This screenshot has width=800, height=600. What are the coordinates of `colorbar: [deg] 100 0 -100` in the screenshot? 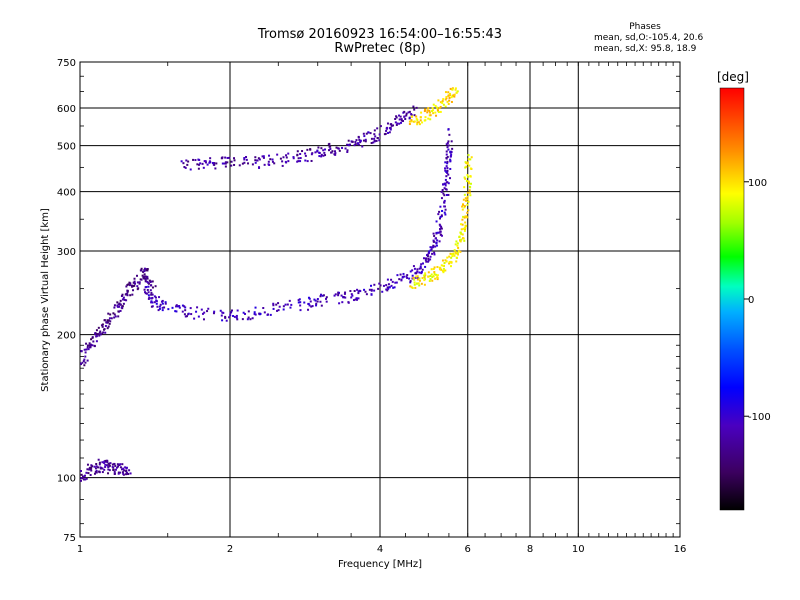 It's located at (744, 290).